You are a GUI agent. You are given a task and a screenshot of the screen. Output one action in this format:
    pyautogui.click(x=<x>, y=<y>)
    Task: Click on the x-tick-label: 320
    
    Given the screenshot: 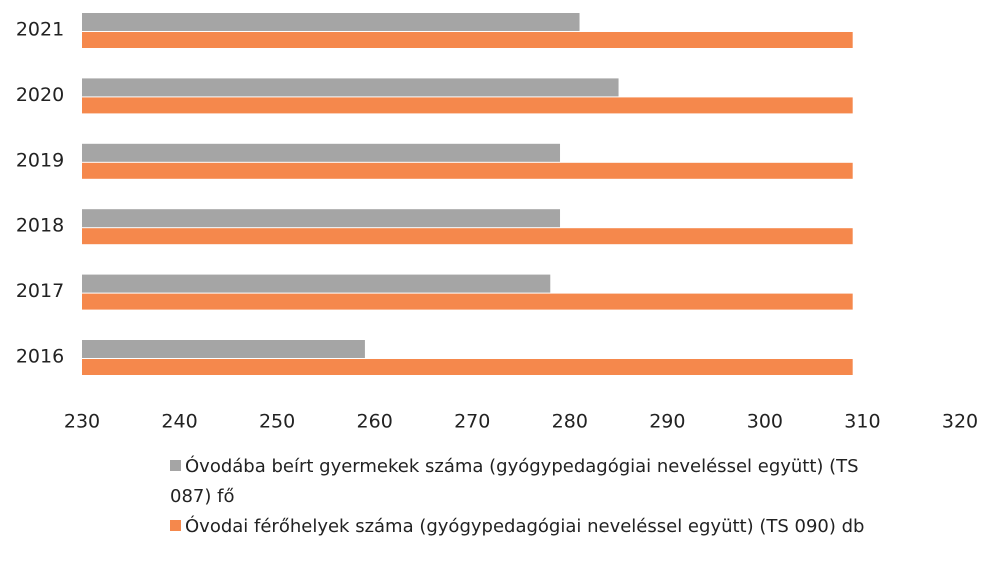 What is the action you would take?
    pyautogui.click(x=960, y=422)
    